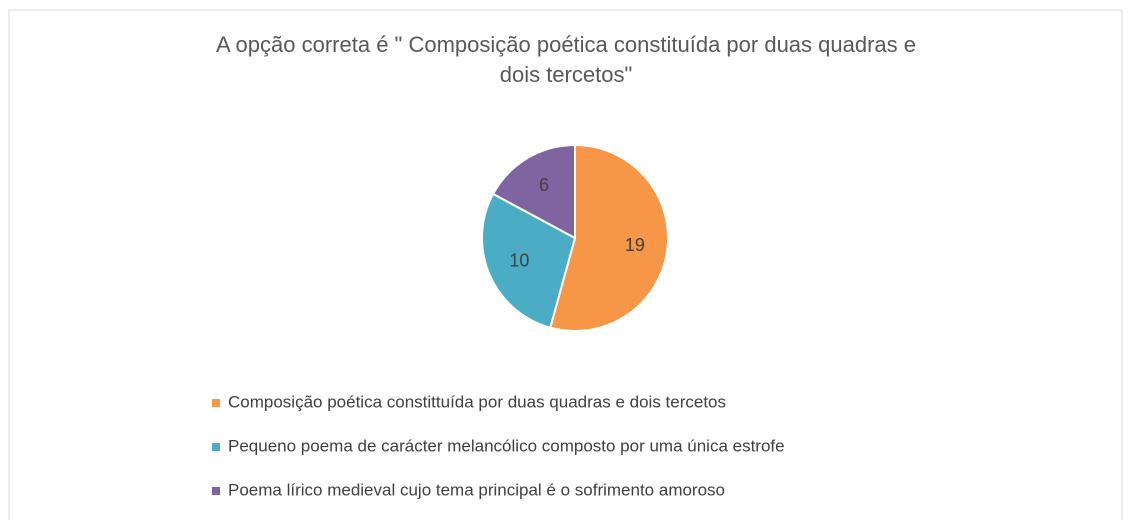 This screenshot has width=1132, height=520. I want to click on data-label: 10, so click(519, 261).